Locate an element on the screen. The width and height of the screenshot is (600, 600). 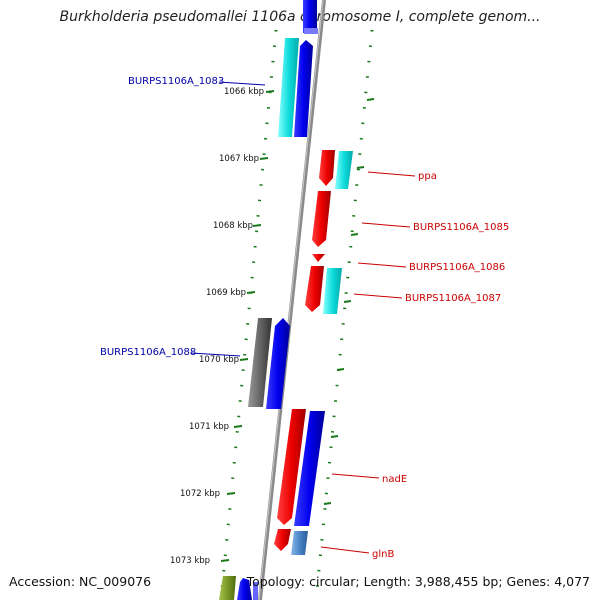
gene-label-ppa: ppa is located at coordinates (427, 176).